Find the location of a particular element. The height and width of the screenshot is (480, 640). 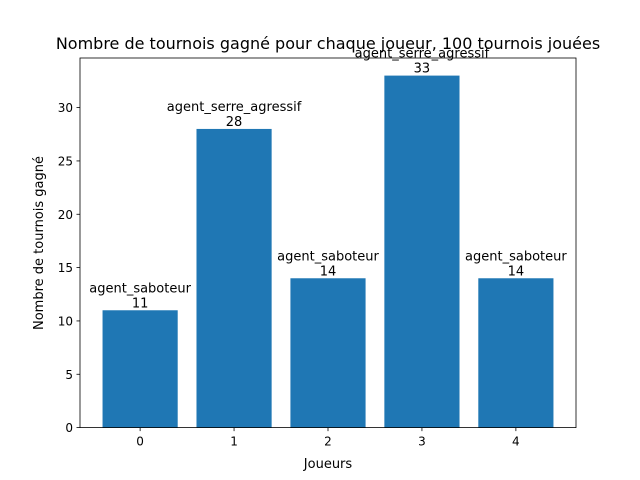

bar-value-label-2: 14 is located at coordinates (328, 271).